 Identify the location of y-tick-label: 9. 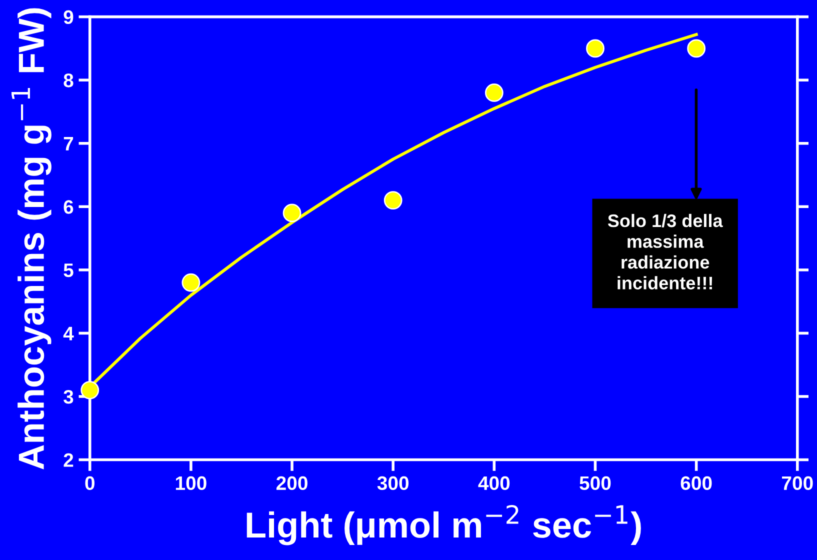
(69, 17).